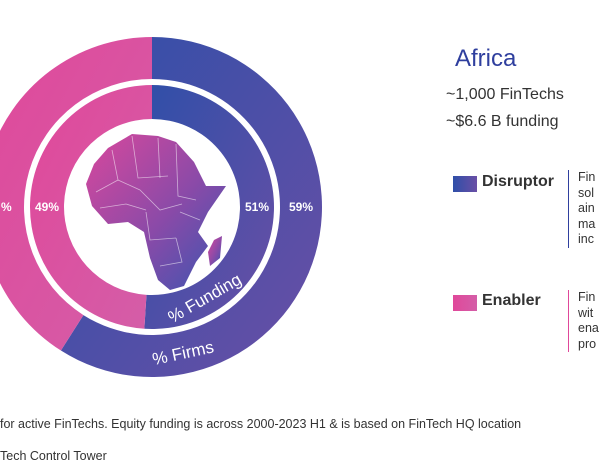 This screenshot has width=600, height=475. Describe the element at coordinates (465, 303) in the screenshot. I see `enabler-swatch` at that location.